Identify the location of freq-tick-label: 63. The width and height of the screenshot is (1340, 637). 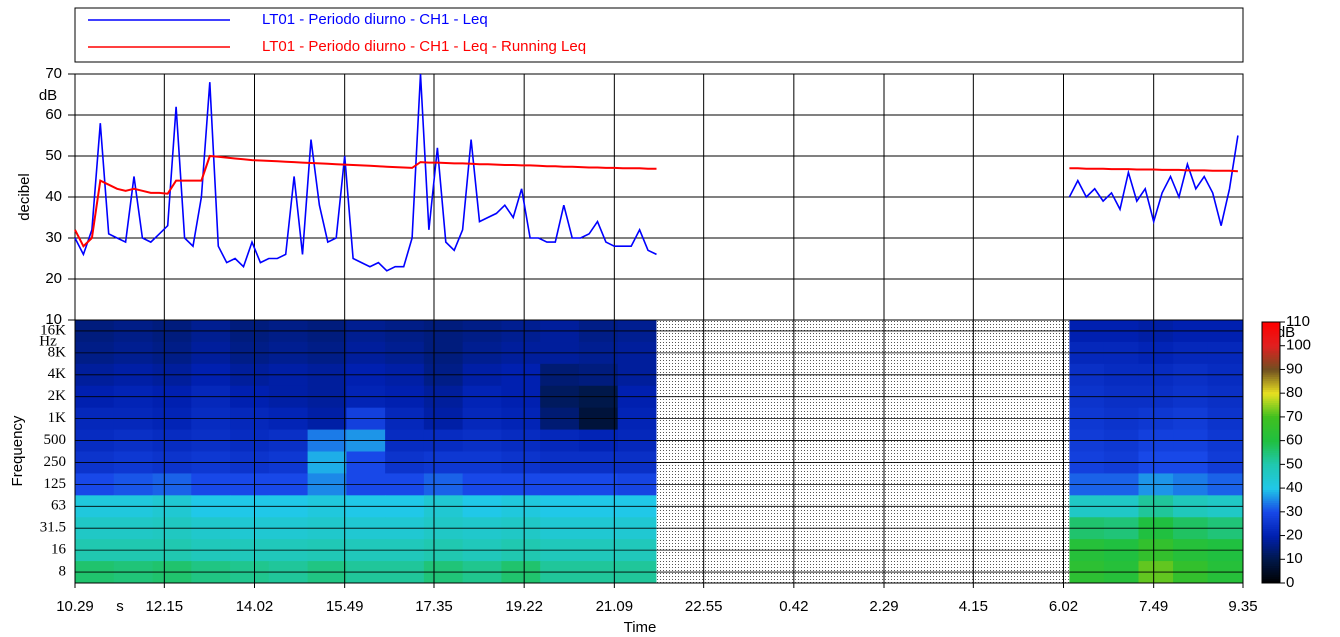
(58, 506).